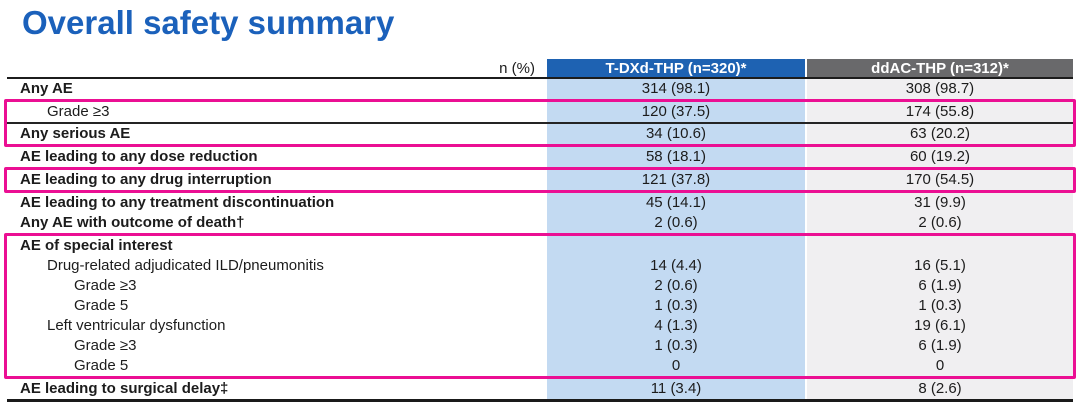  What do you see at coordinates (540, 285) in the screenshot?
I see `table-row: Grade ≥3 2 (0.6) 6 (1.9)` at bounding box center [540, 285].